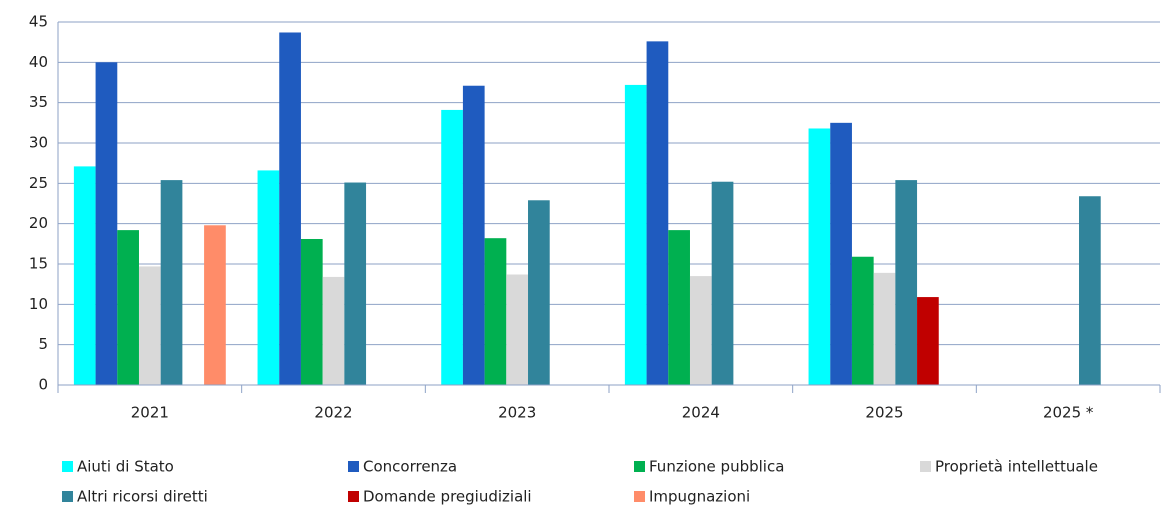 The width and height of the screenshot is (1162, 514). Describe the element at coordinates (38, 22) in the screenshot. I see `y-tick-label: 45` at that location.